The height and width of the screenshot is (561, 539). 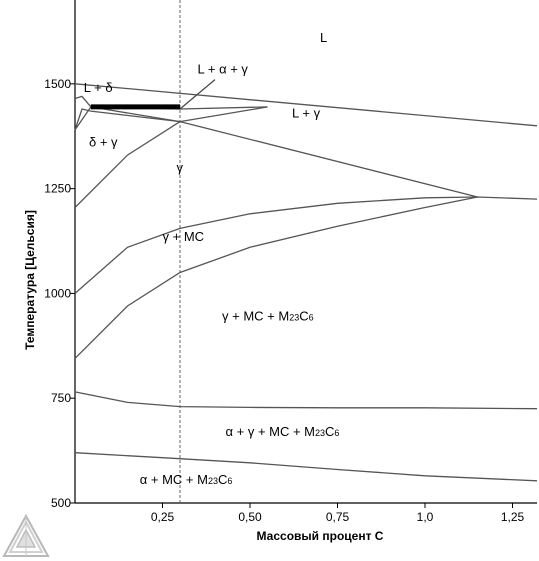 What do you see at coordinates (30, 280) in the screenshot?
I see `y-axis-title: Температура [Цельсия]` at bounding box center [30, 280].